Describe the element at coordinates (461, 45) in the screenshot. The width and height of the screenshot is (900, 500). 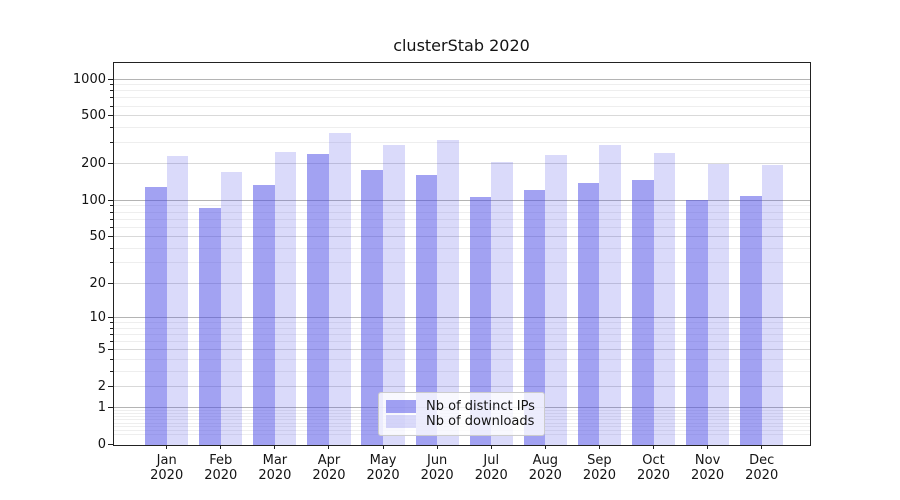
I see `chart-title: clusterStab 2020` at that location.